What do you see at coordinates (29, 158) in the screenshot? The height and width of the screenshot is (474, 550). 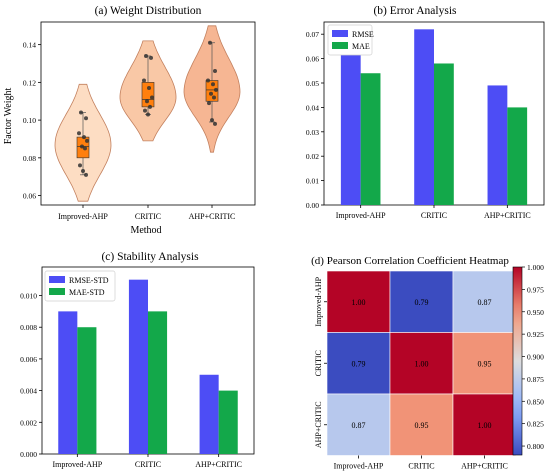 I see `weight-distribution-ytick-label: 0.08` at bounding box center [29, 158].